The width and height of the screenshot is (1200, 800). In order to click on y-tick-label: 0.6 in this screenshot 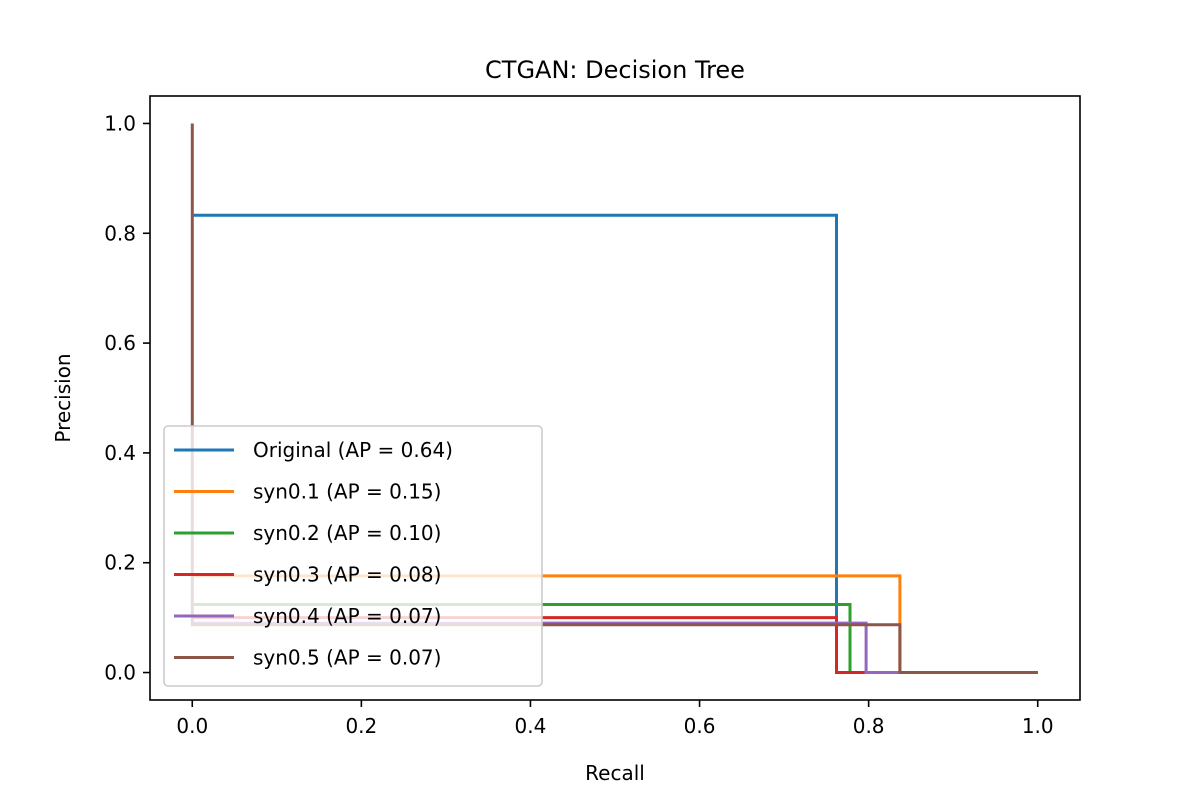, I will do `click(120, 343)`.